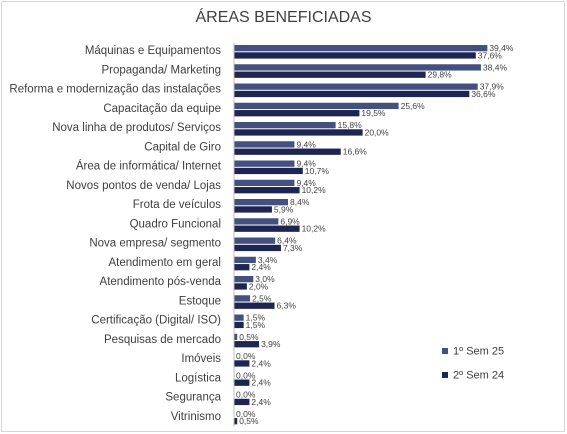  I want to click on category-label: Atendimento em geral, so click(164, 263).